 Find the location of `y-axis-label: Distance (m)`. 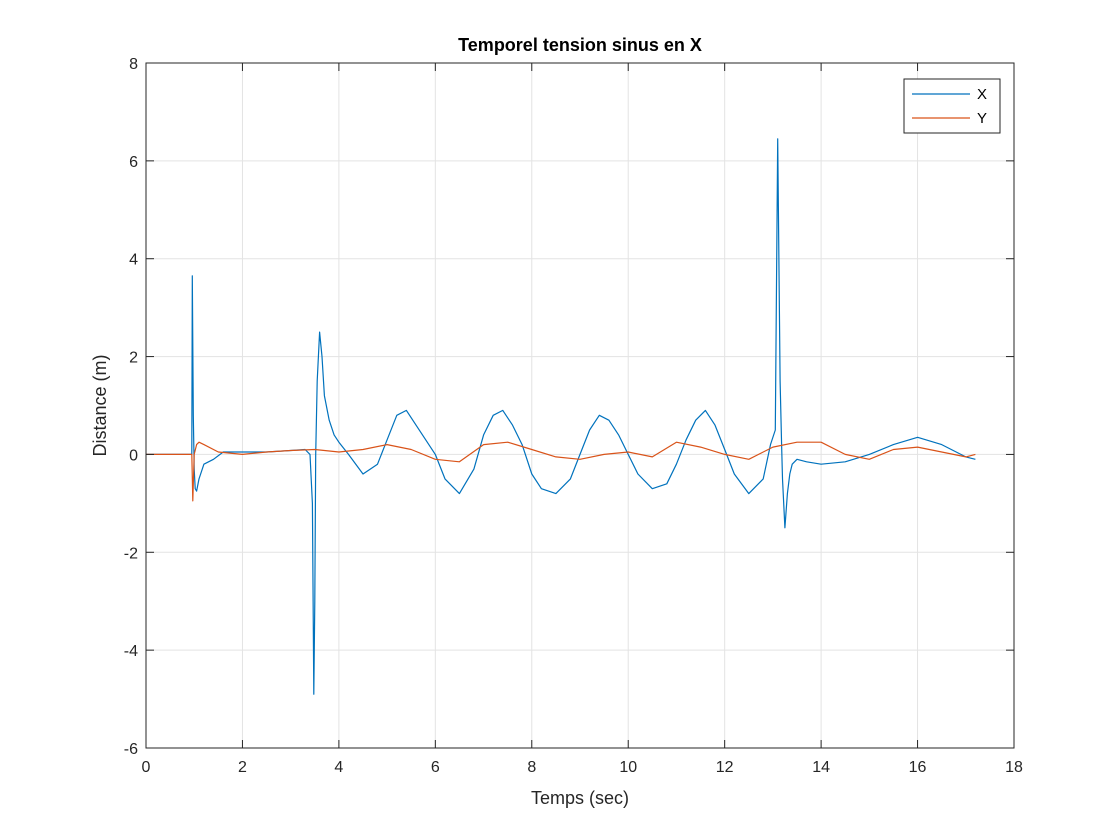

y-axis-label: Distance (m) is located at coordinates (100, 405).